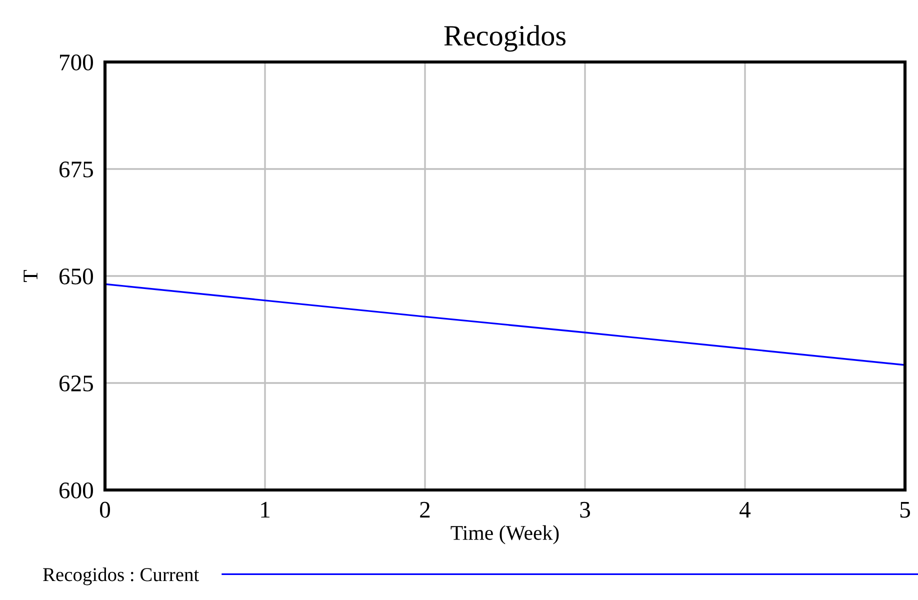 This screenshot has height=600, width=918. What do you see at coordinates (105, 510) in the screenshot?
I see `x-tick-label: 0` at bounding box center [105, 510].